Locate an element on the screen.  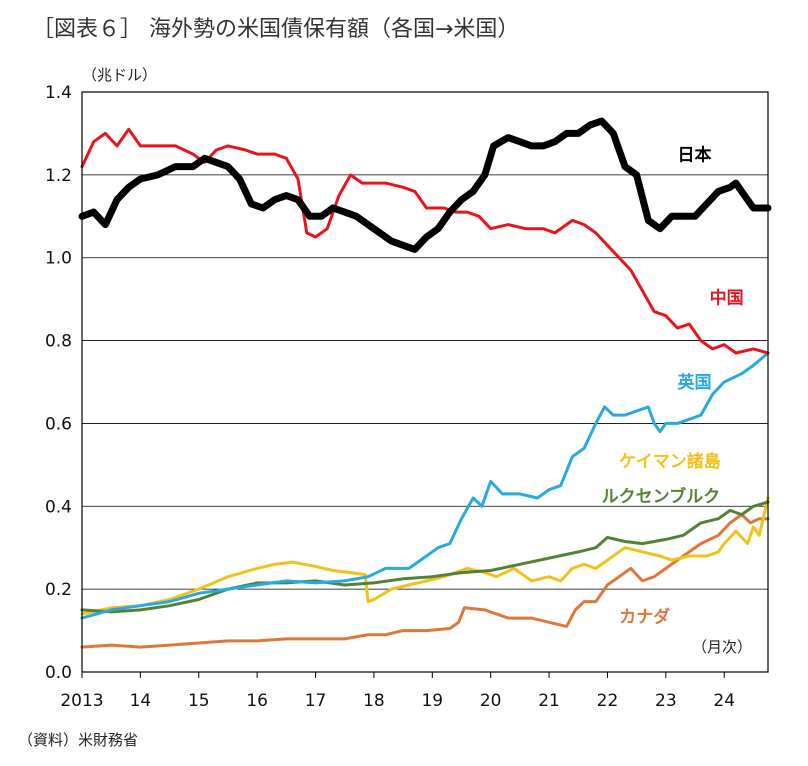
x-tick-label: 22 is located at coordinates (608, 701).